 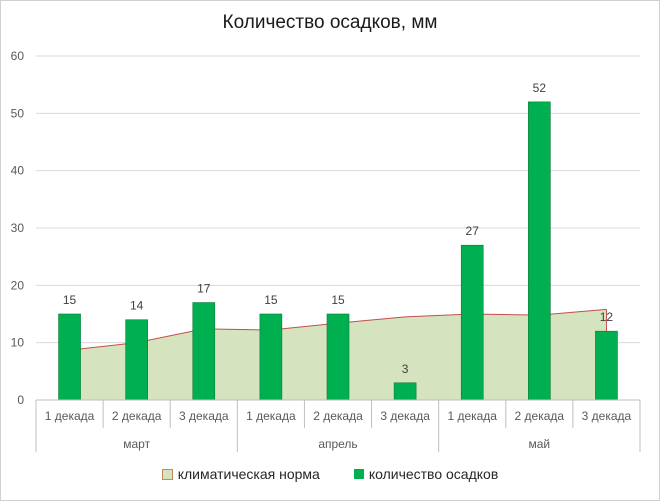 What do you see at coordinates (18, 343) in the screenshot?
I see `y-tick-label: 10` at bounding box center [18, 343].